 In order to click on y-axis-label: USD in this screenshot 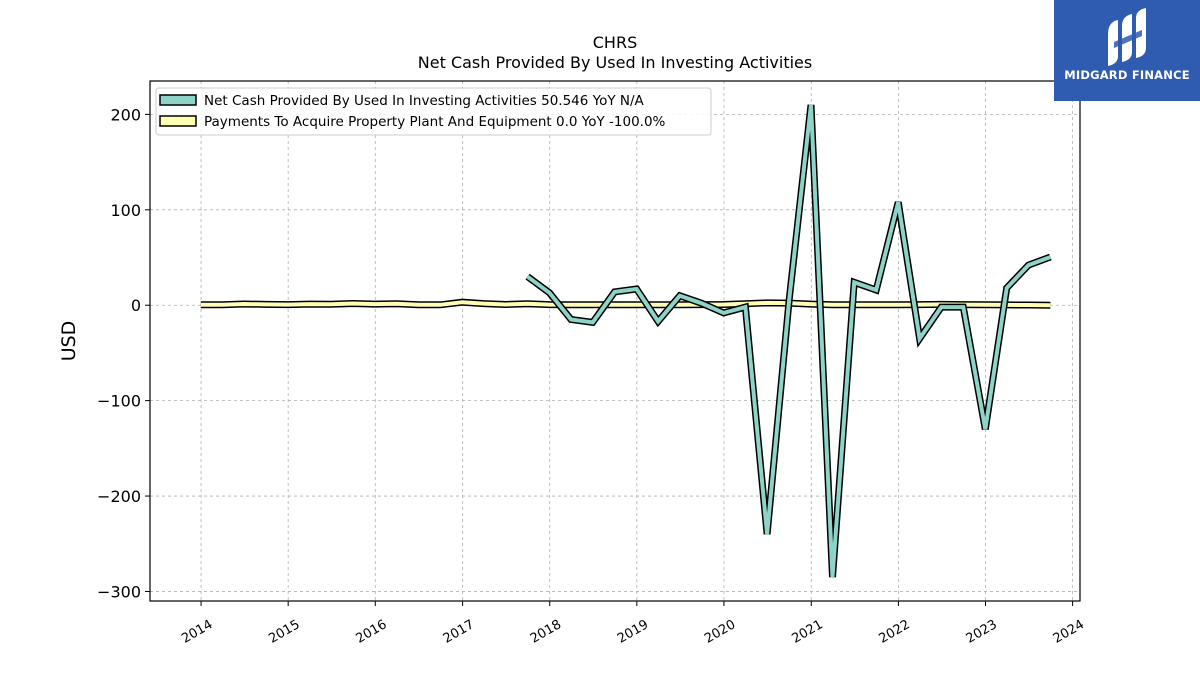, I will do `click(69, 341)`.